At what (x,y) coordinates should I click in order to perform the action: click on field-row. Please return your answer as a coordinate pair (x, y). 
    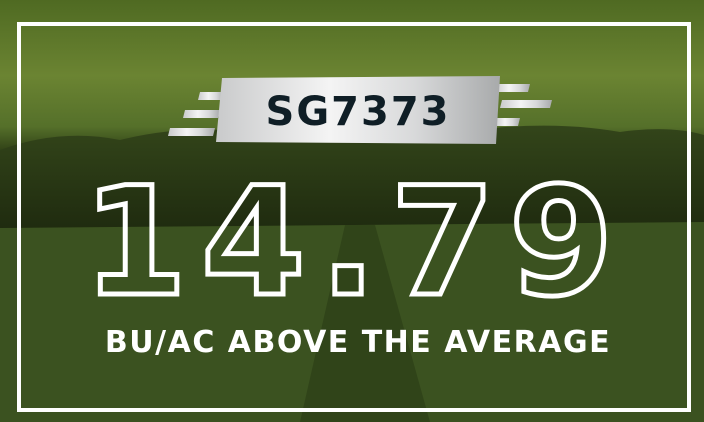
    Looking at the image, I should click on (365, 323).